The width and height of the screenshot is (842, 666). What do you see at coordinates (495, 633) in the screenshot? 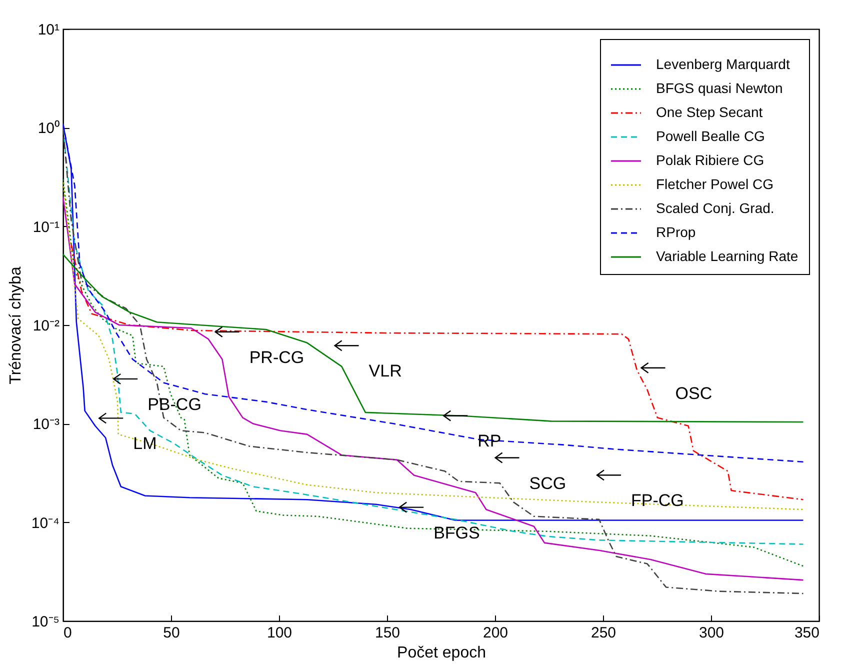
I see `x-tick-label: 200` at bounding box center [495, 633].